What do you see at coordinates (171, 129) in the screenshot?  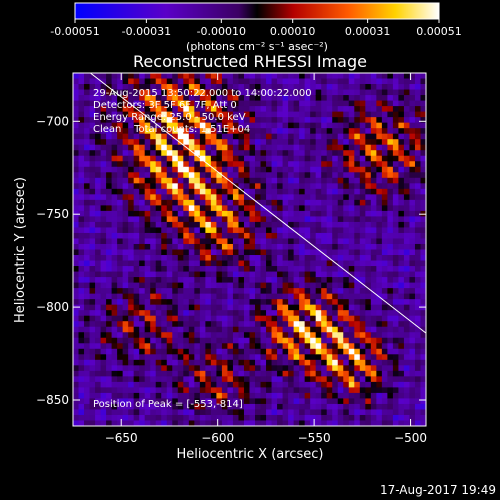 I see `annotation-clean-counts: Clean Total counts: 1.51E+04` at bounding box center [171, 129].